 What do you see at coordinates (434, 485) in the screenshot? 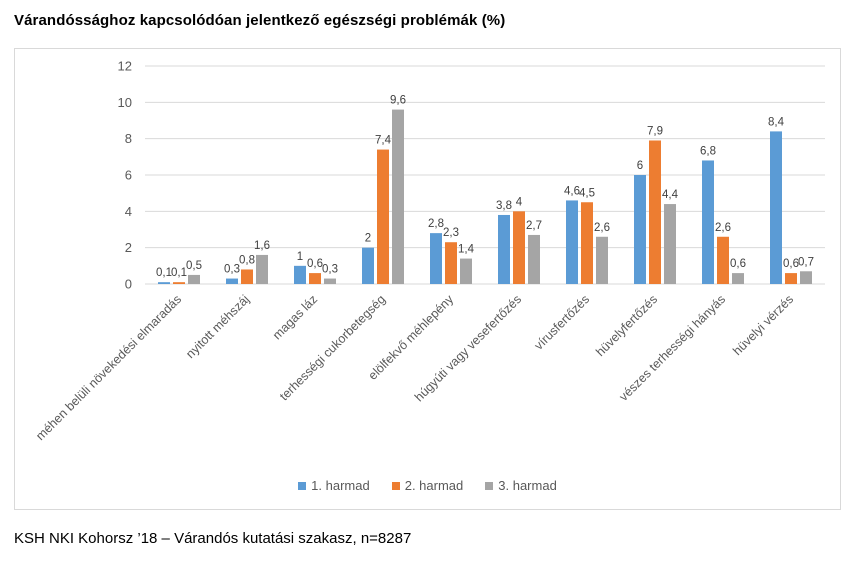
I see `legend-label-2: 2. harmad` at bounding box center [434, 485].